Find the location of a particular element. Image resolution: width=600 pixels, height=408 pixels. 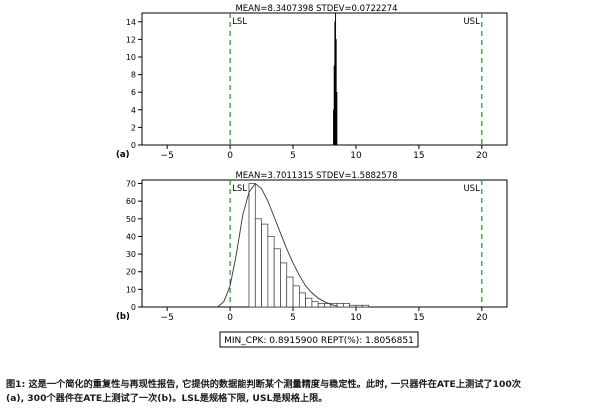

summary-box: MIN_CPK: 0.8915900 REPT(%): 1.8056851 is located at coordinates (319, 339).